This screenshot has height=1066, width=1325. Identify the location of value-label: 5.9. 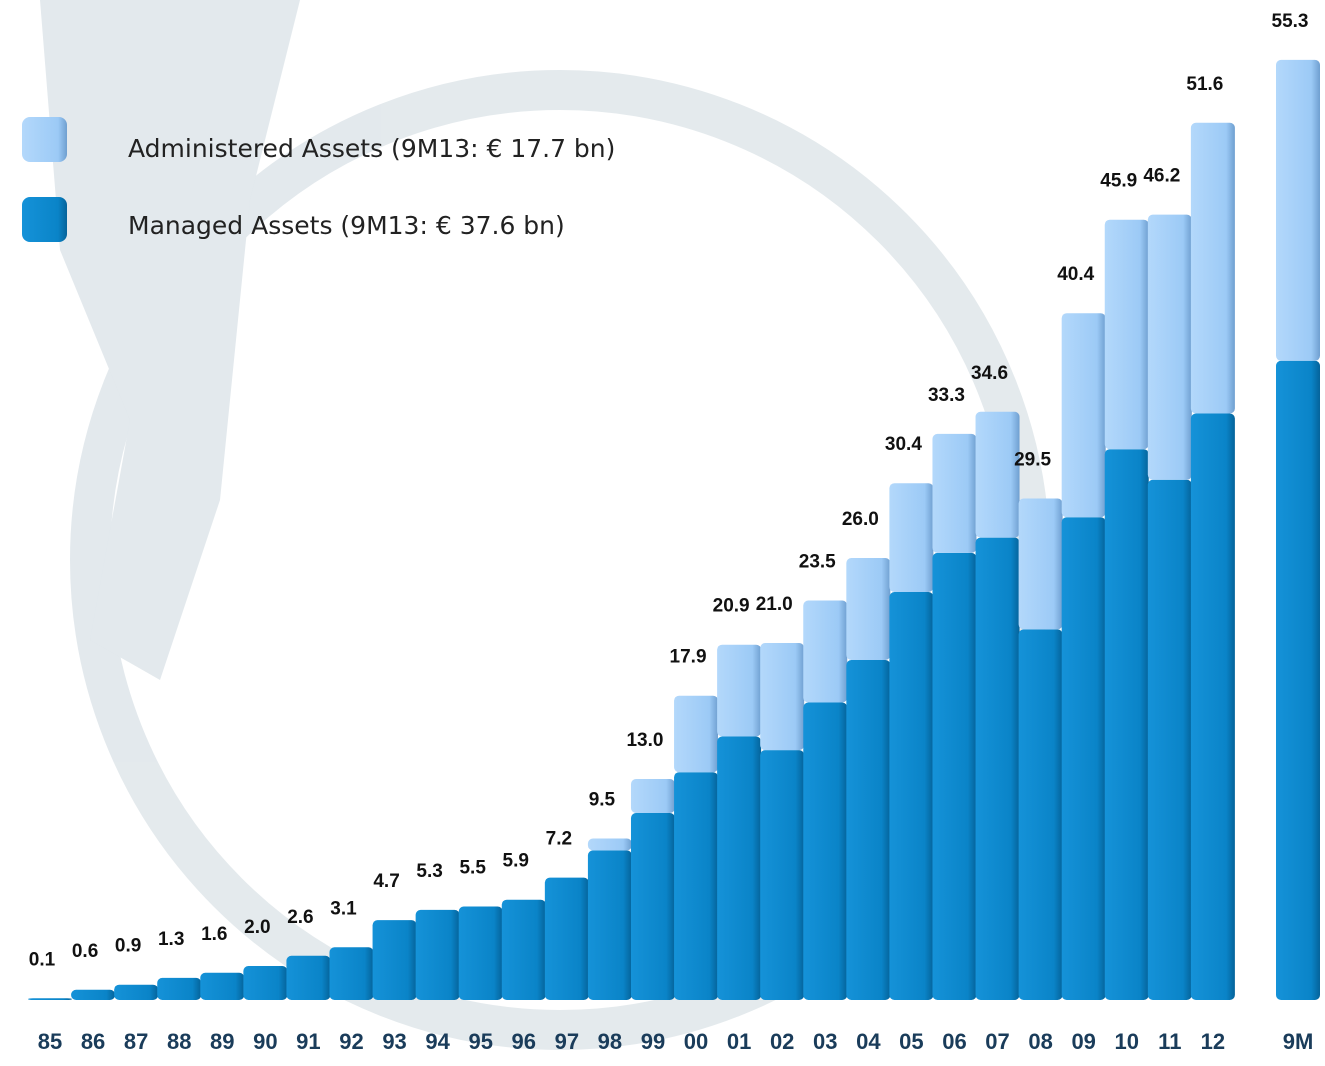
(516, 861).